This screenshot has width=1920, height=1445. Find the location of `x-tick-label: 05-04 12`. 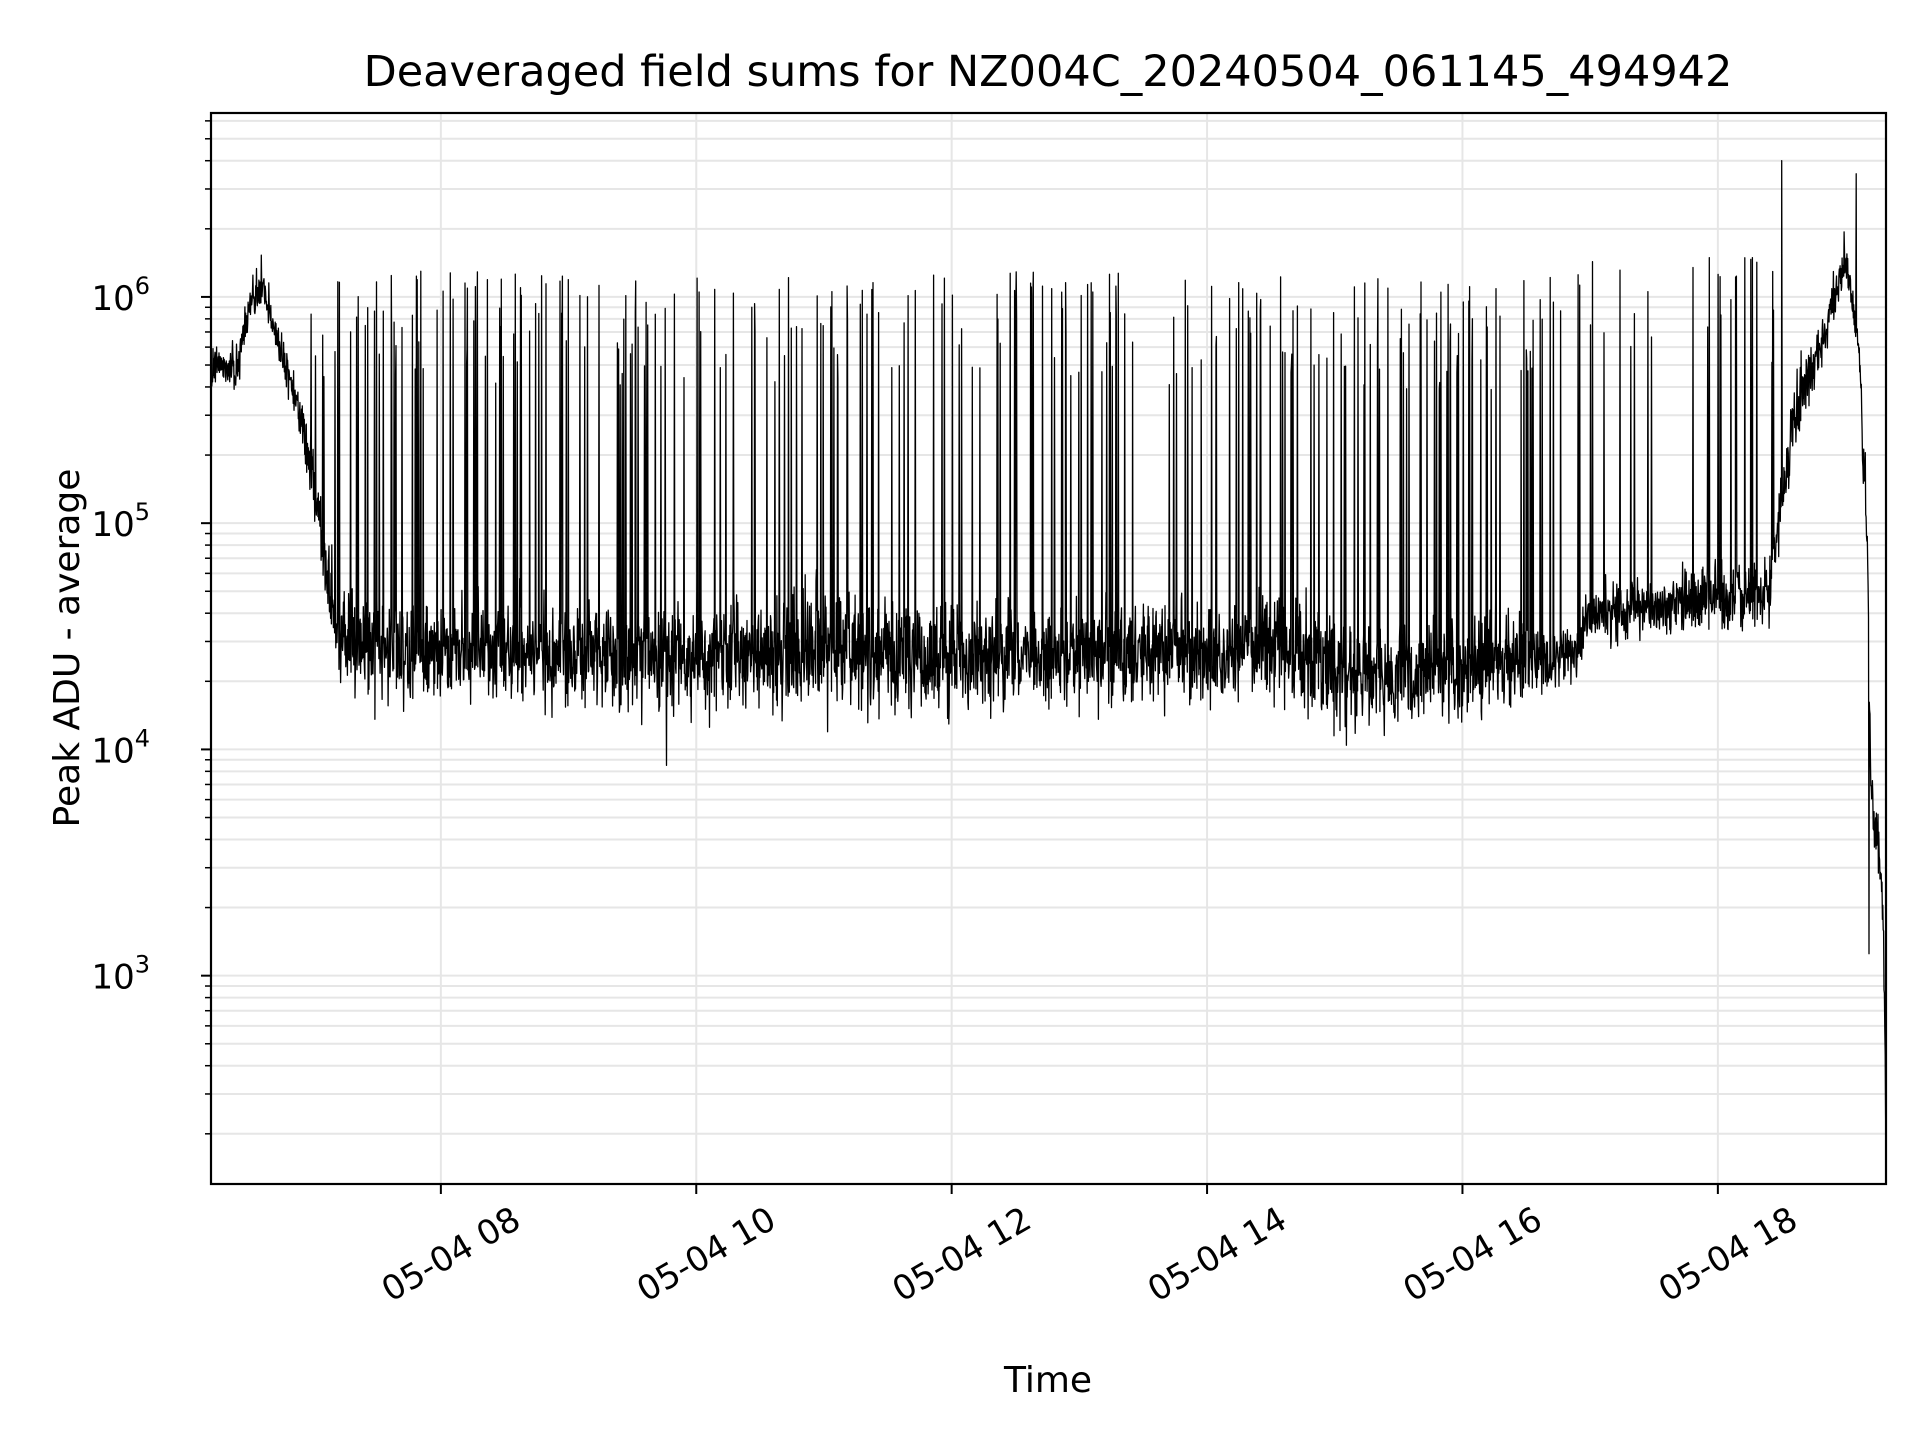

x-tick-label: 05-04 12 is located at coordinates (962, 1254).